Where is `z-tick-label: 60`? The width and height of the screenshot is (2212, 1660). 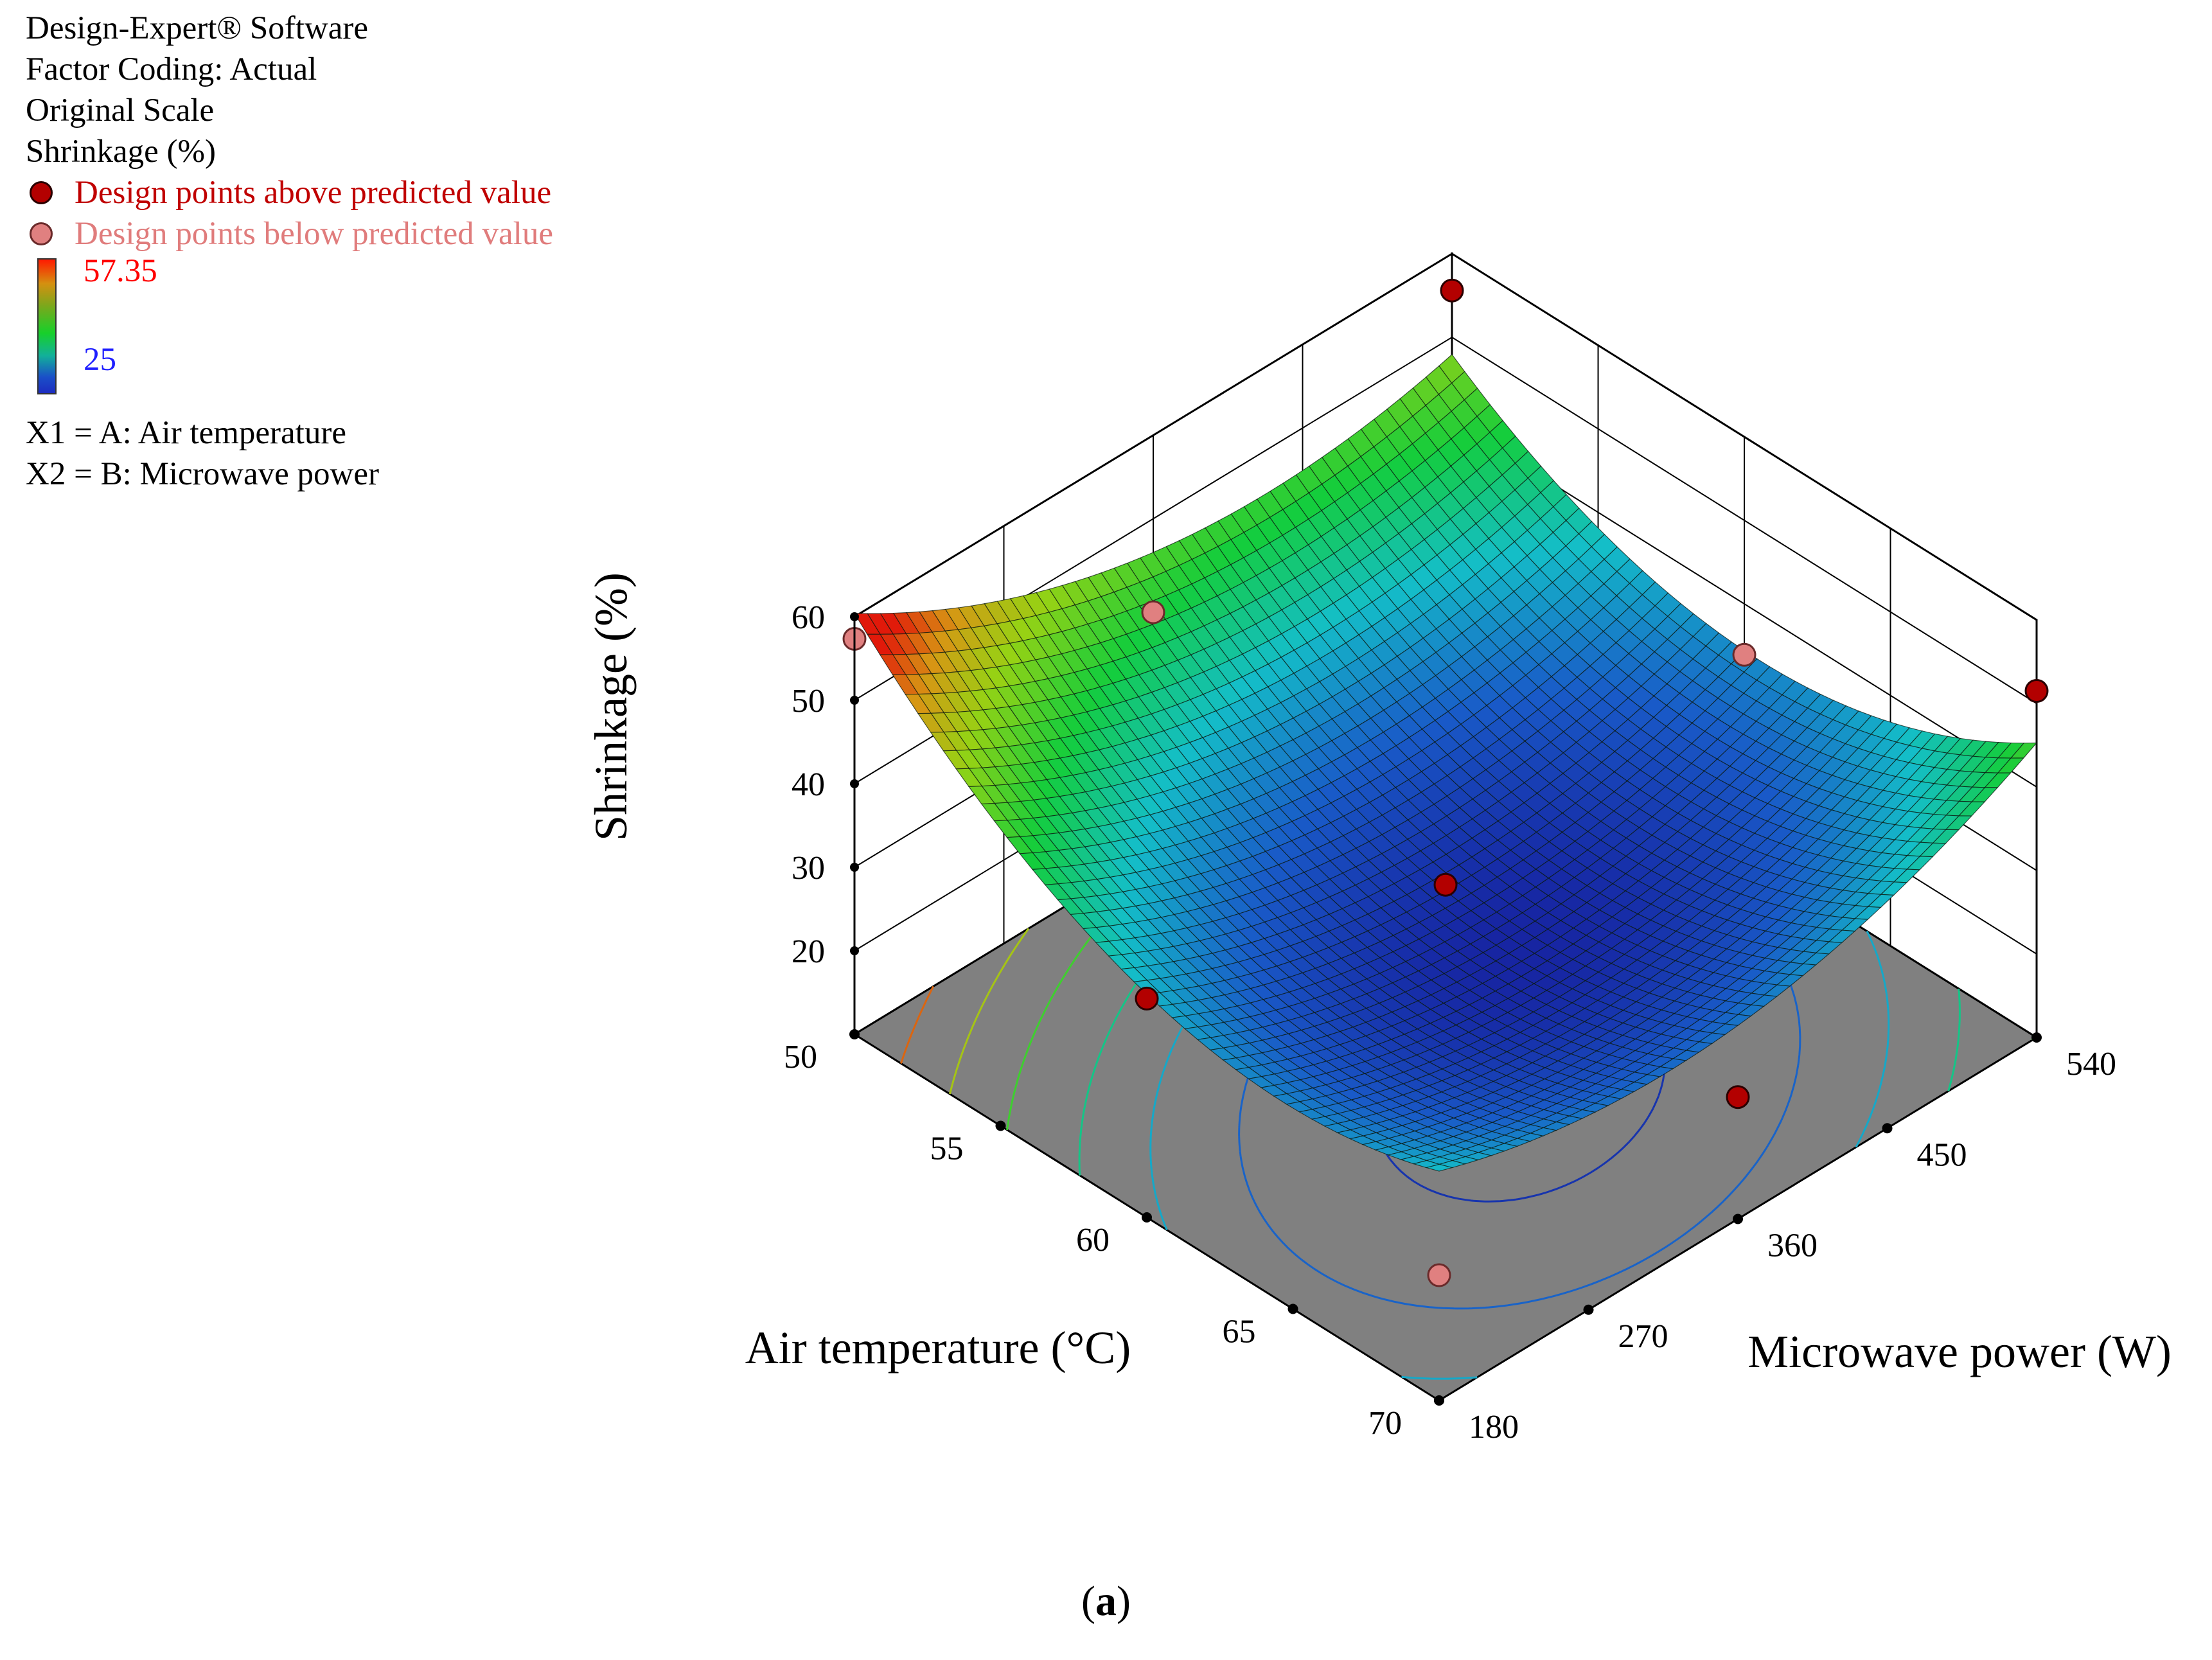
z-tick-label: 60 is located at coordinates (809, 617).